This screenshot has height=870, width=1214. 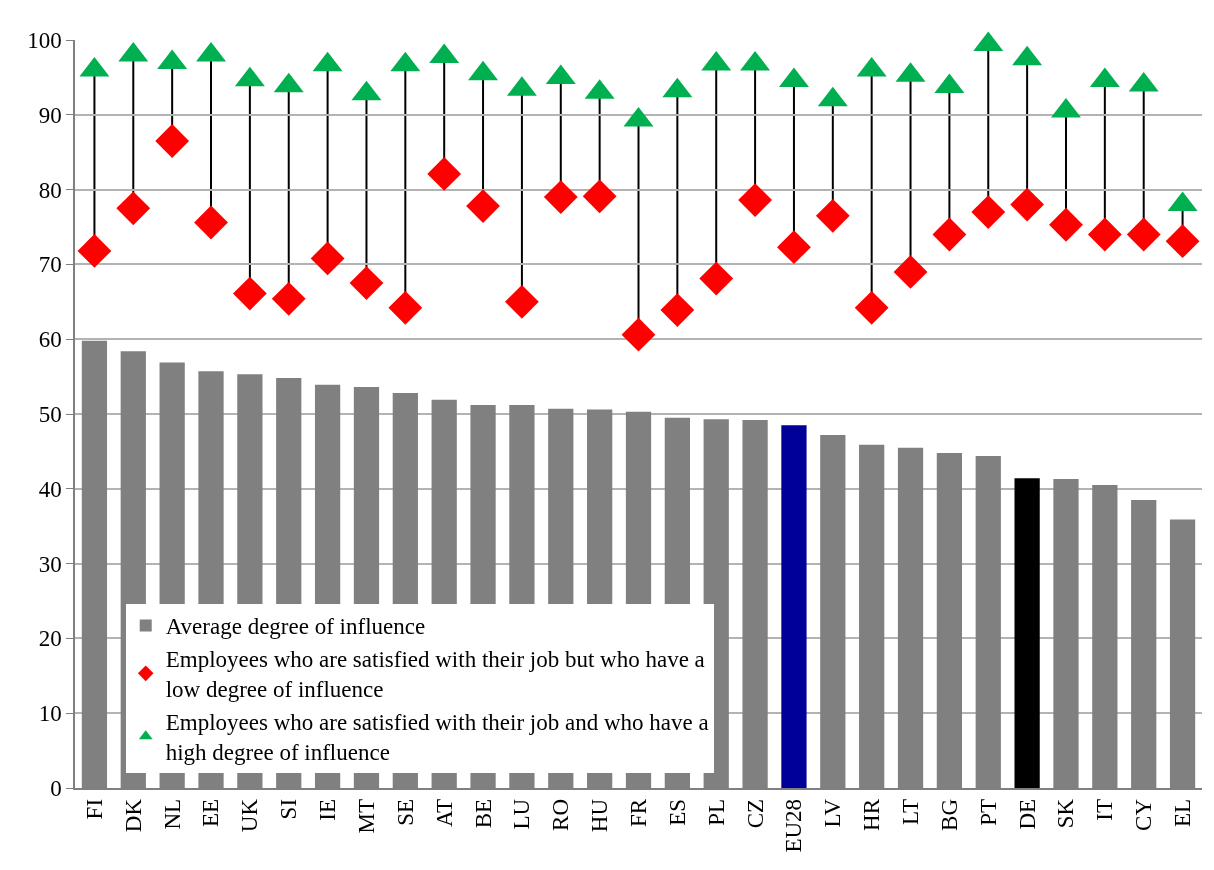 I want to click on legend-label: Employees who are satisfied with their job and who have a high degree of influence, so click(x=437, y=738).